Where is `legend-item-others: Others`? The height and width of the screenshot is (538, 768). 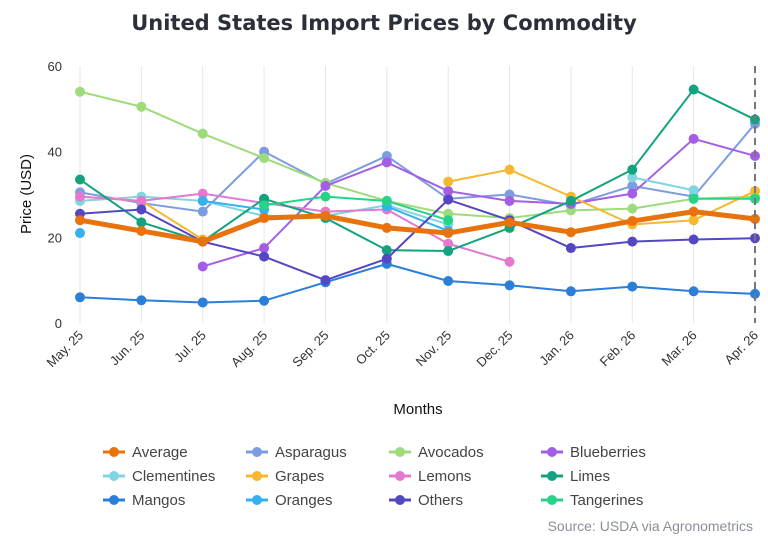 legend-item-others: Others is located at coordinates (426, 500).